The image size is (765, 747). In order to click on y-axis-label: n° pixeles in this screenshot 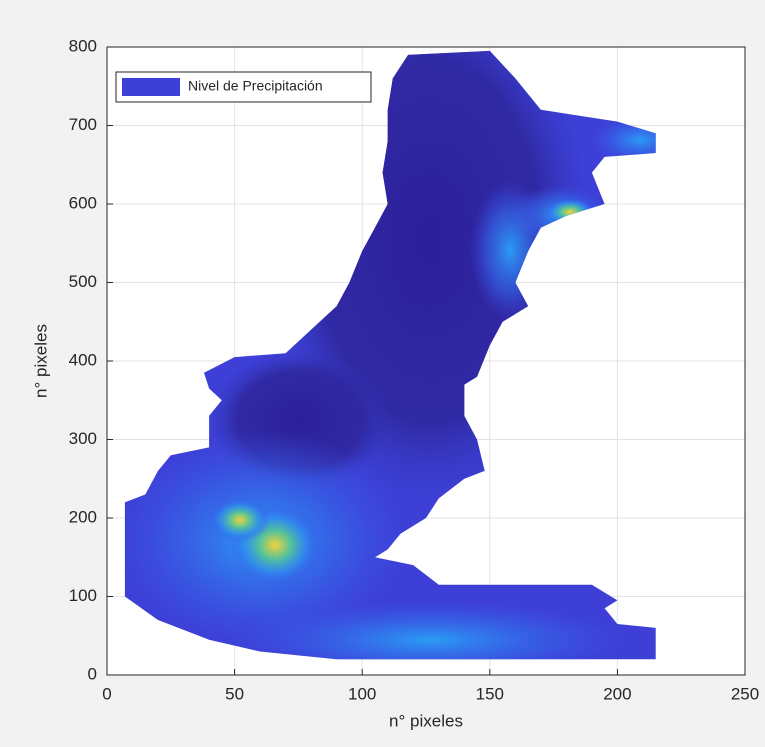, I will do `click(40, 361)`.